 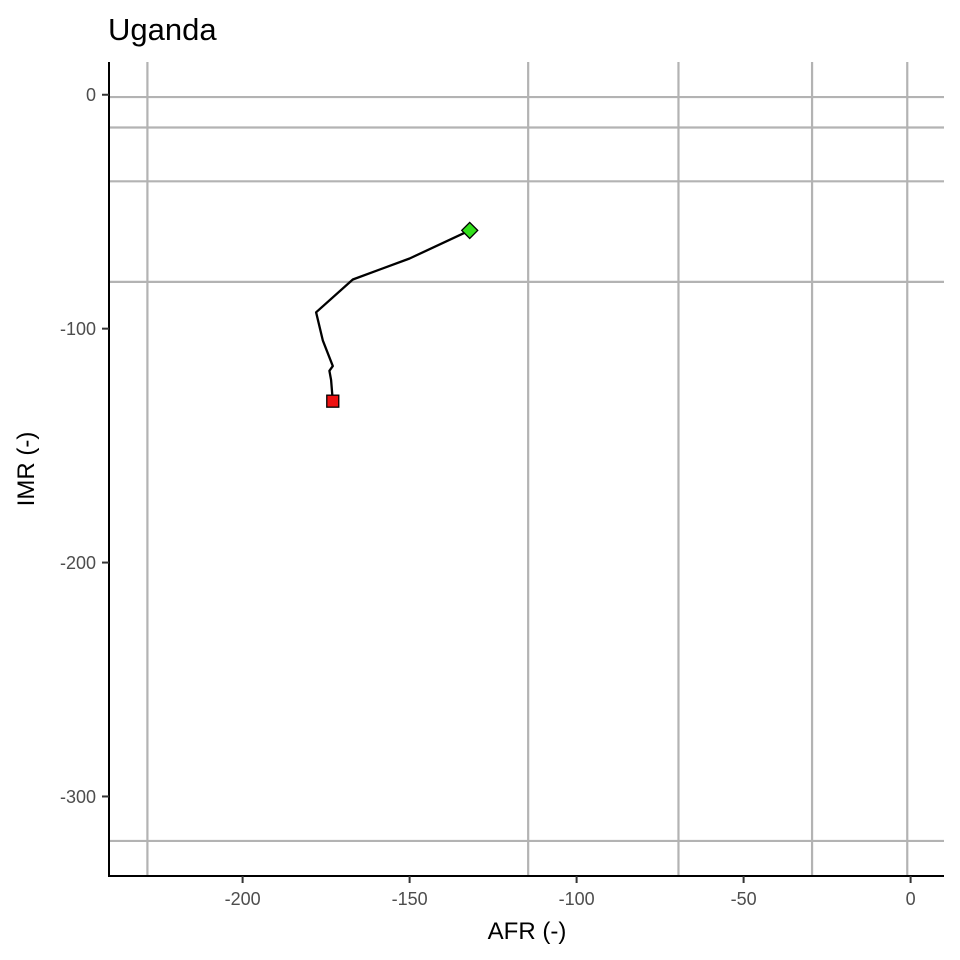 What do you see at coordinates (243, 899) in the screenshot?
I see `x-tick-label-0: -200` at bounding box center [243, 899].